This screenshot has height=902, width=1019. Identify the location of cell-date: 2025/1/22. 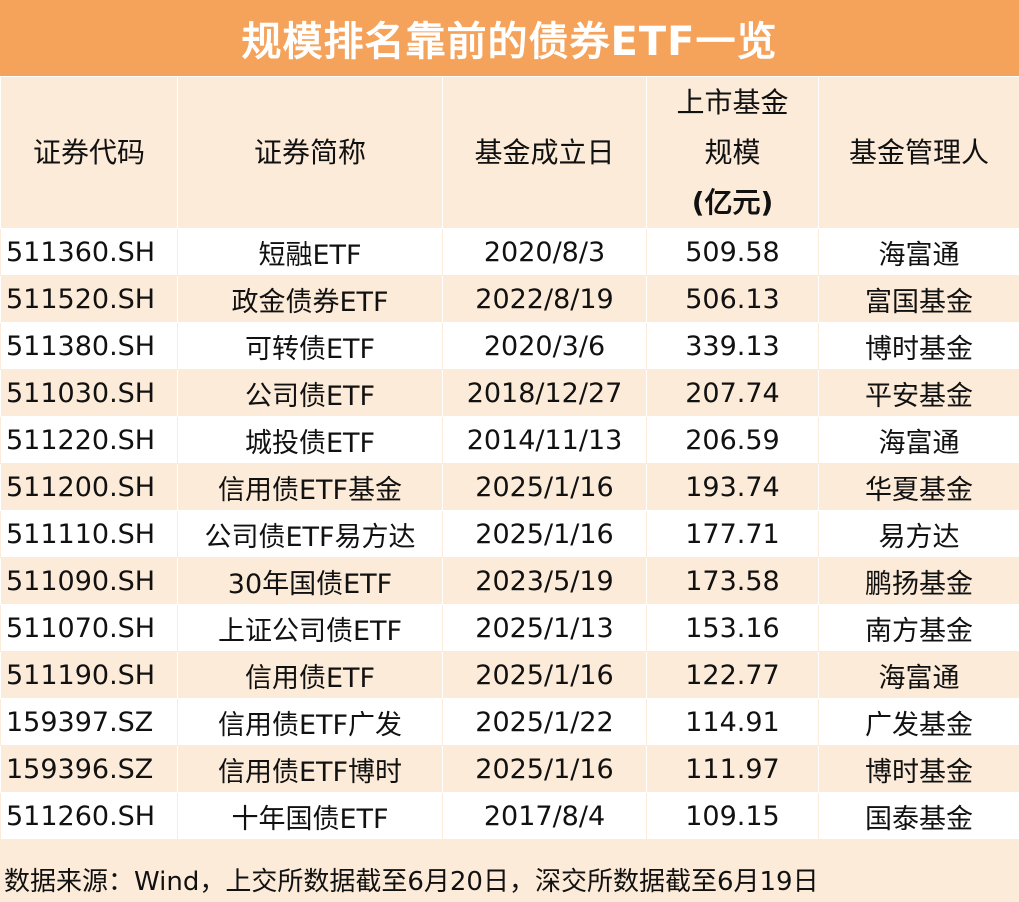
(544, 722).